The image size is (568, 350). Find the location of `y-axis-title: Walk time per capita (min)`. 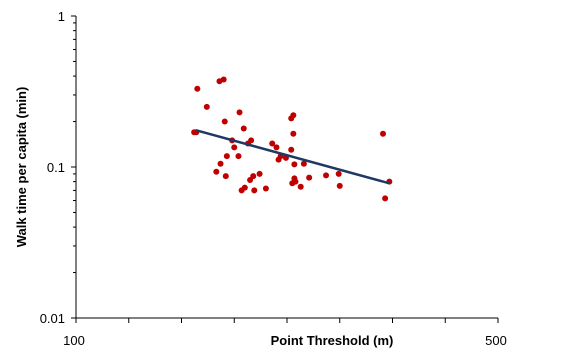

y-axis-title: Walk time per capita (min) is located at coordinates (21, 167).